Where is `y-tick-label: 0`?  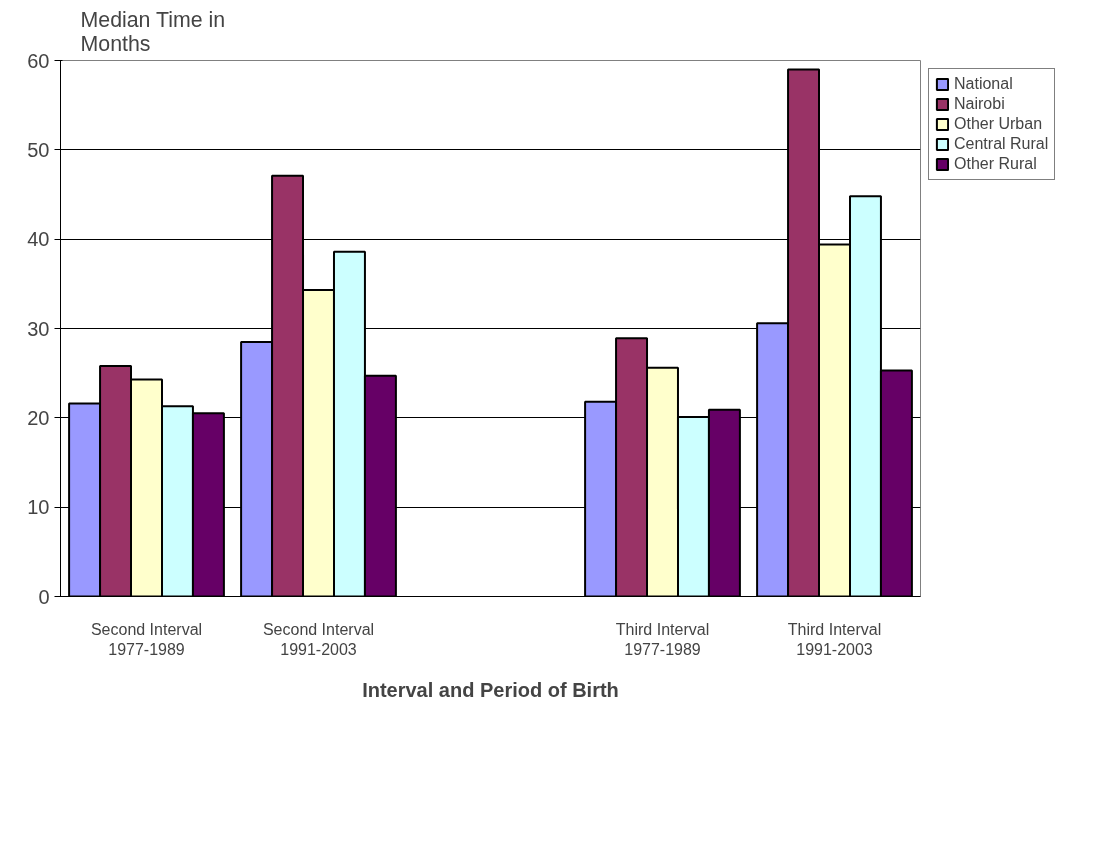
y-tick-label: 0 is located at coordinates (44, 596).